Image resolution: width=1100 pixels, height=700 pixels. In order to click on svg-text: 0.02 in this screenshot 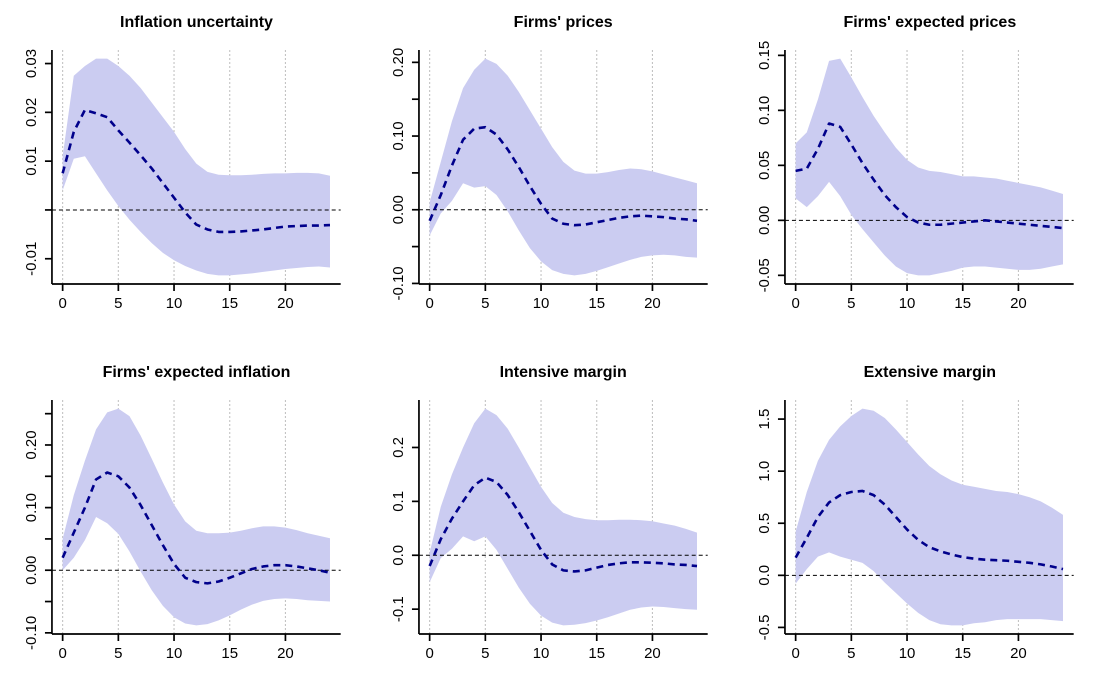, I will do `click(31, 112)`.